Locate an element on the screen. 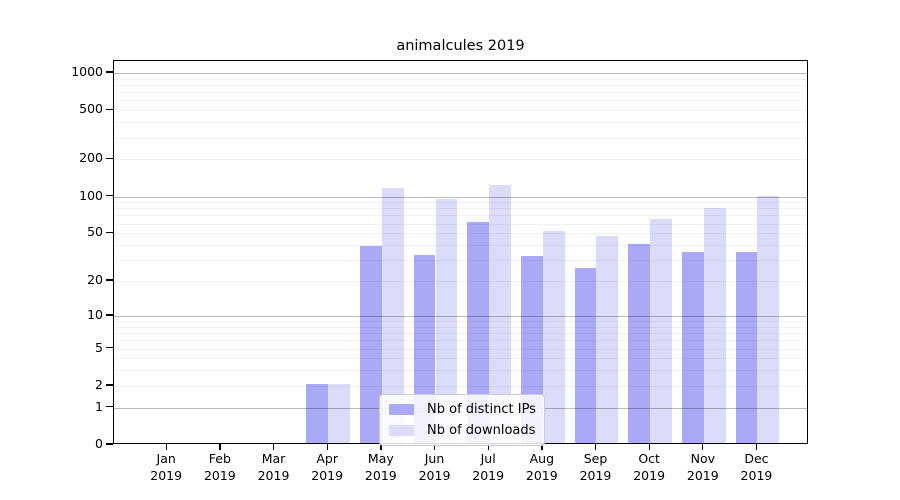 This screenshot has height=500, width=900. y-tick-label: 2 is located at coordinates (99, 384).